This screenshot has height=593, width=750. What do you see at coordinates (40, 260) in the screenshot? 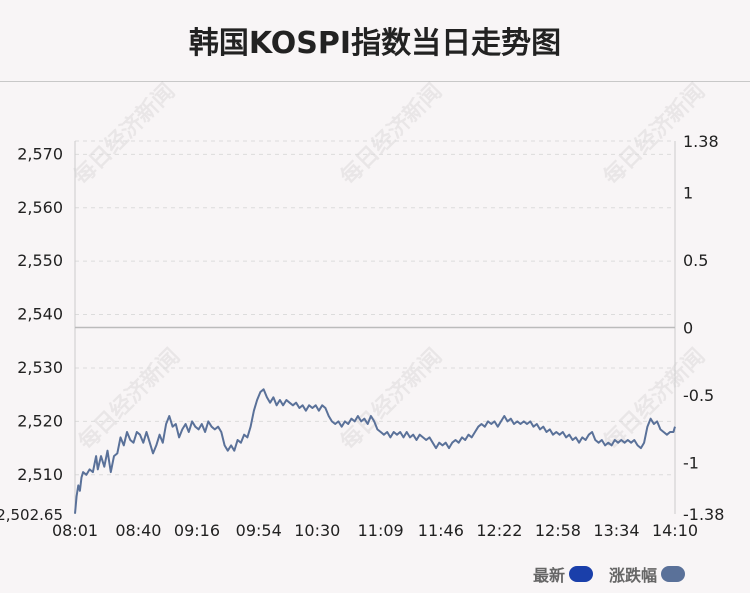
I see `left-tick-label: 2,550` at bounding box center [40, 260].